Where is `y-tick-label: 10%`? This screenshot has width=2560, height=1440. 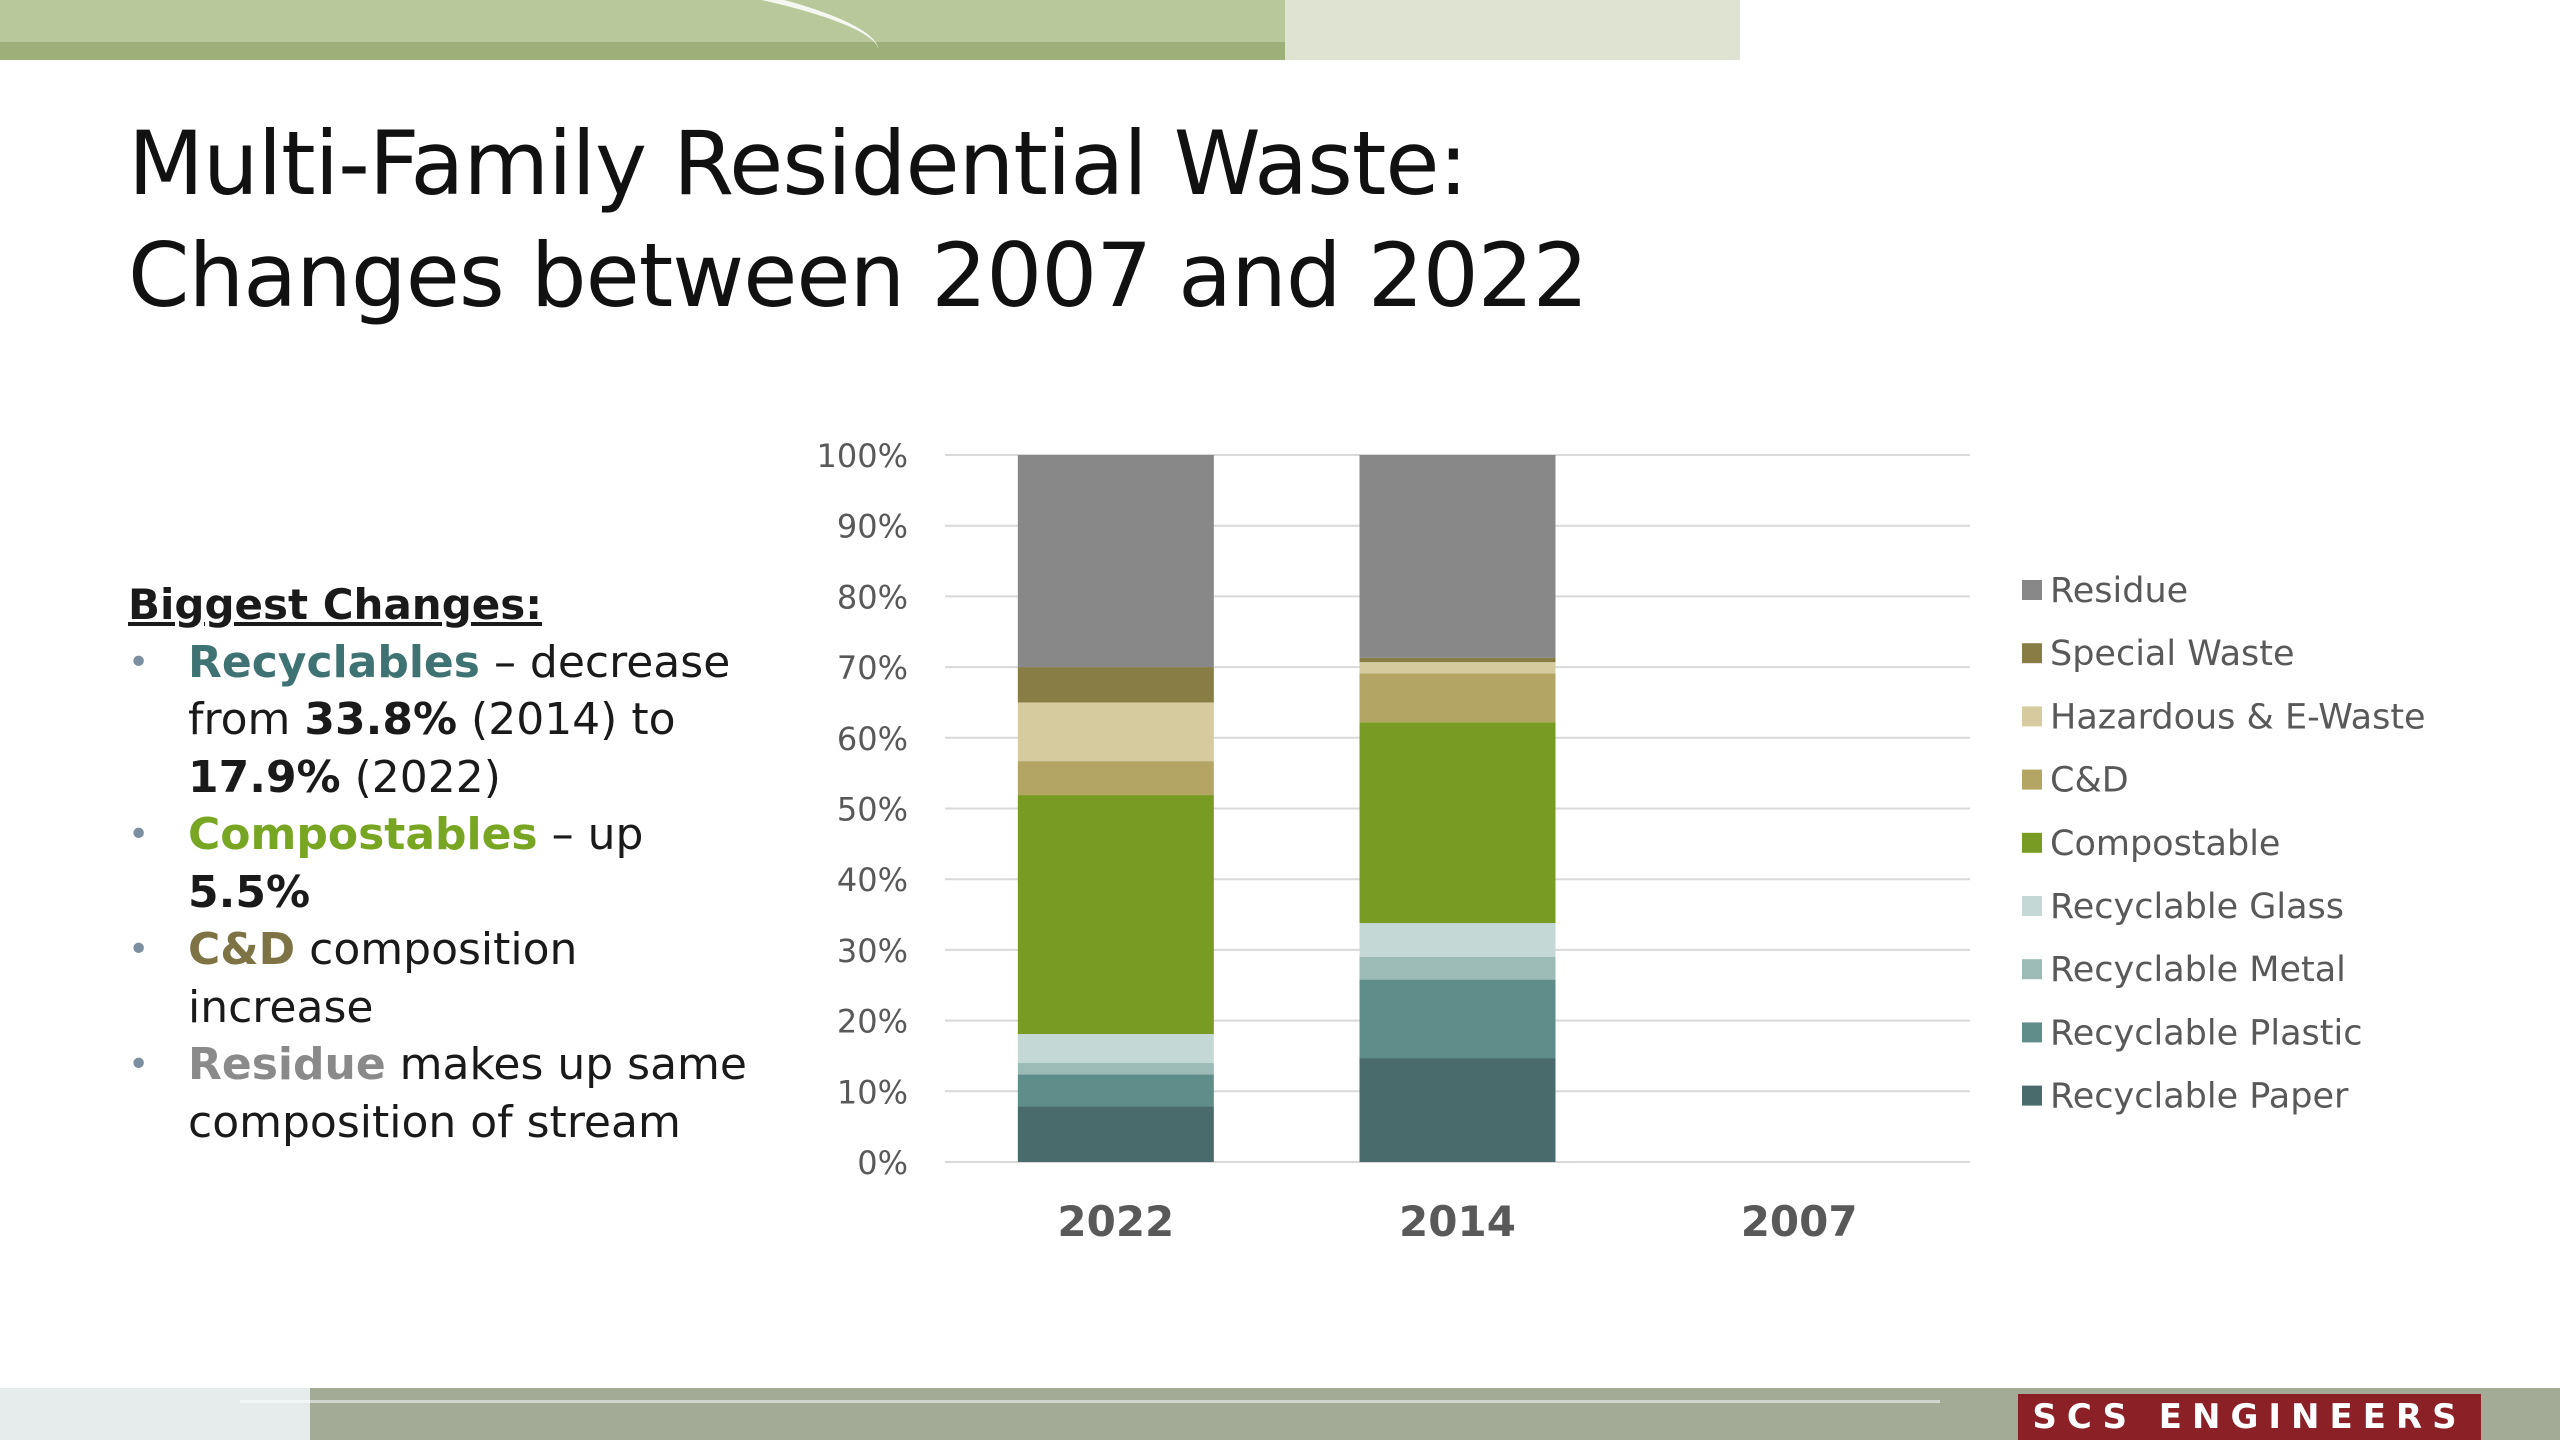
y-tick-label: 10% is located at coordinates (872, 1092).